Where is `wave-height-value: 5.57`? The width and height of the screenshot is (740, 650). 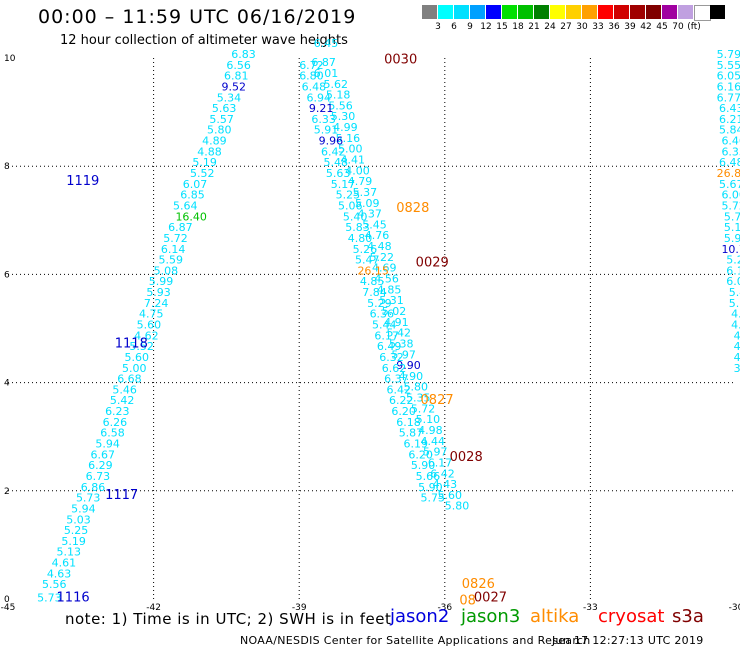 wave-height-value: 5.57 is located at coordinates (221, 119).